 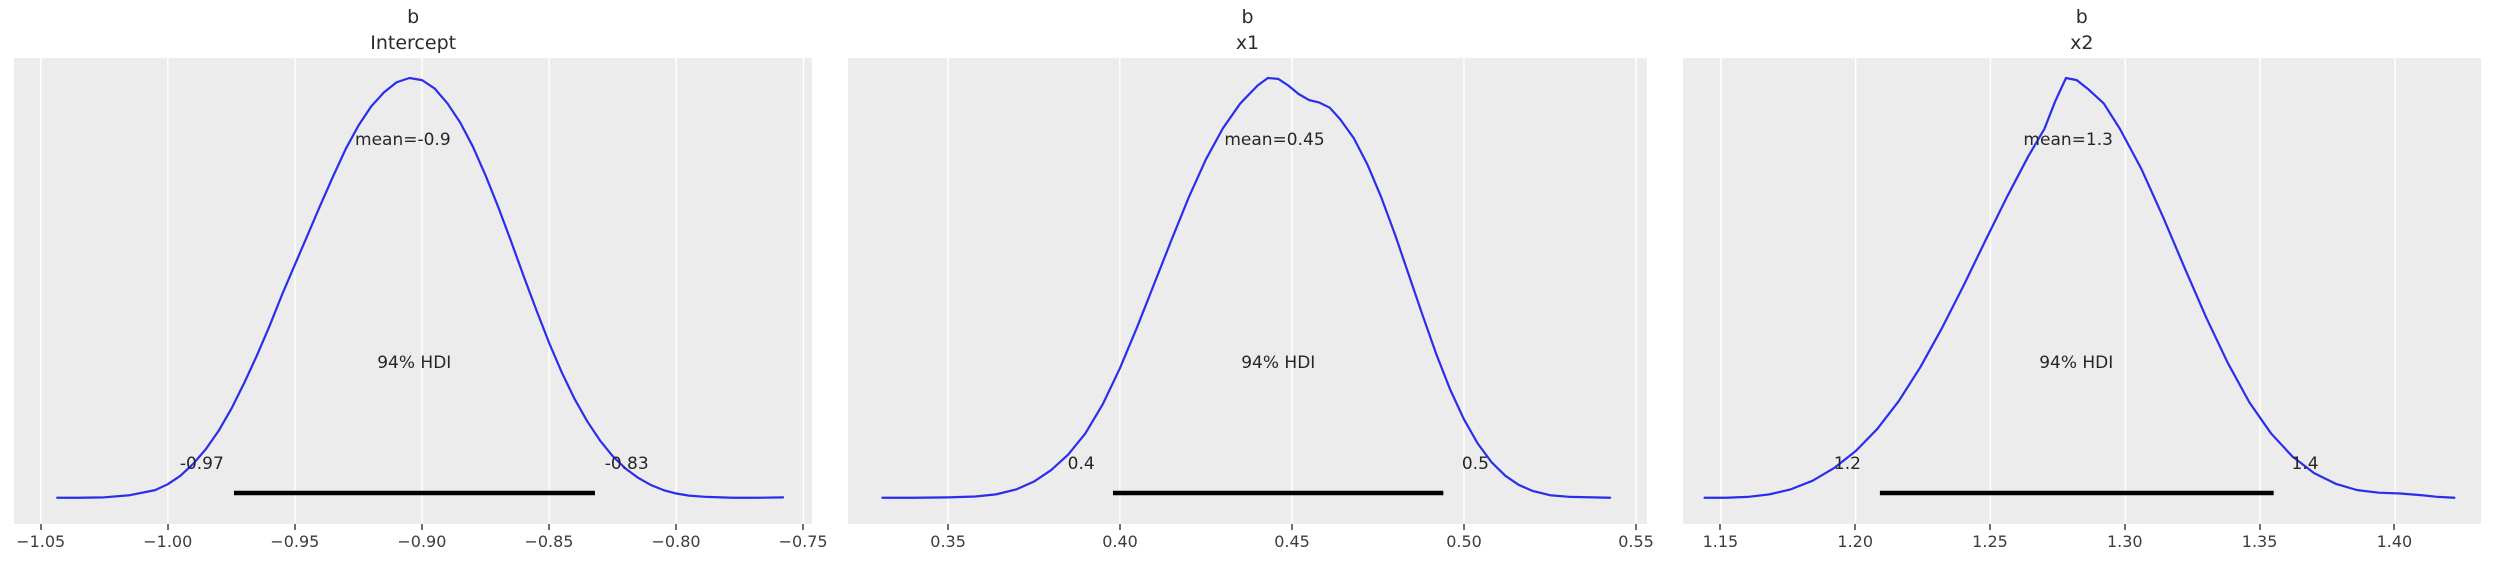 I want to click on x-tick-label: 1.15, so click(x=1720, y=541).